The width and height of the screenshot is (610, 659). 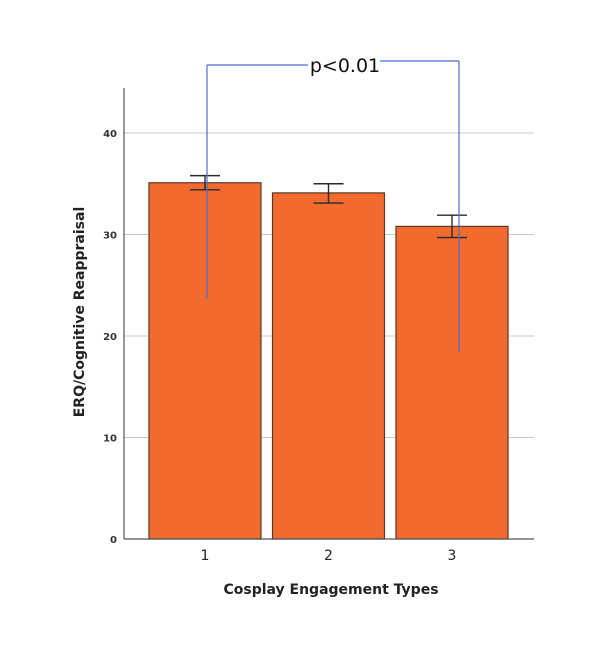 I want to click on x-axis-title: Cosplay Engagement Types, so click(x=330, y=590).